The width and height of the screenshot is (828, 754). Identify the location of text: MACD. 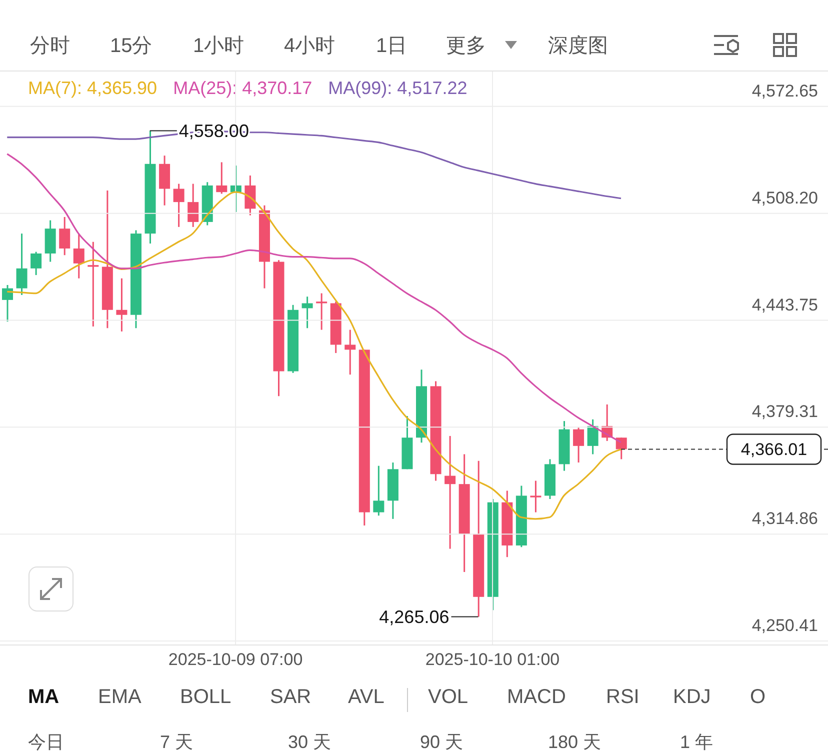
(536, 697).